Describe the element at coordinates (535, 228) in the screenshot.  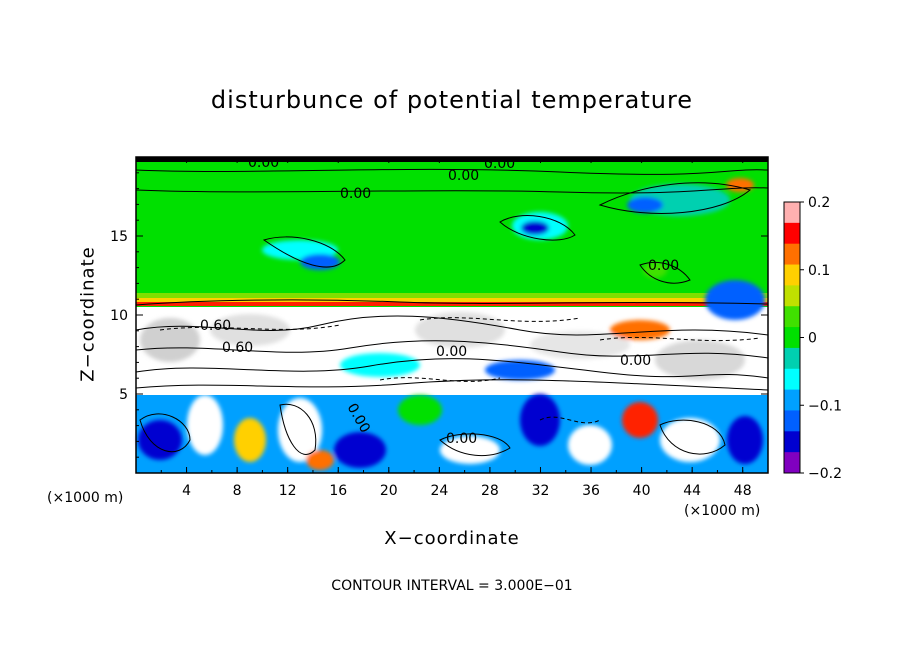
I see `blob-upper-2b` at that location.